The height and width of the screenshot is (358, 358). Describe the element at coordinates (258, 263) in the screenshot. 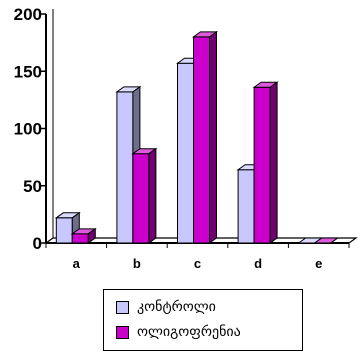

I see `x-category-label: d` at that location.